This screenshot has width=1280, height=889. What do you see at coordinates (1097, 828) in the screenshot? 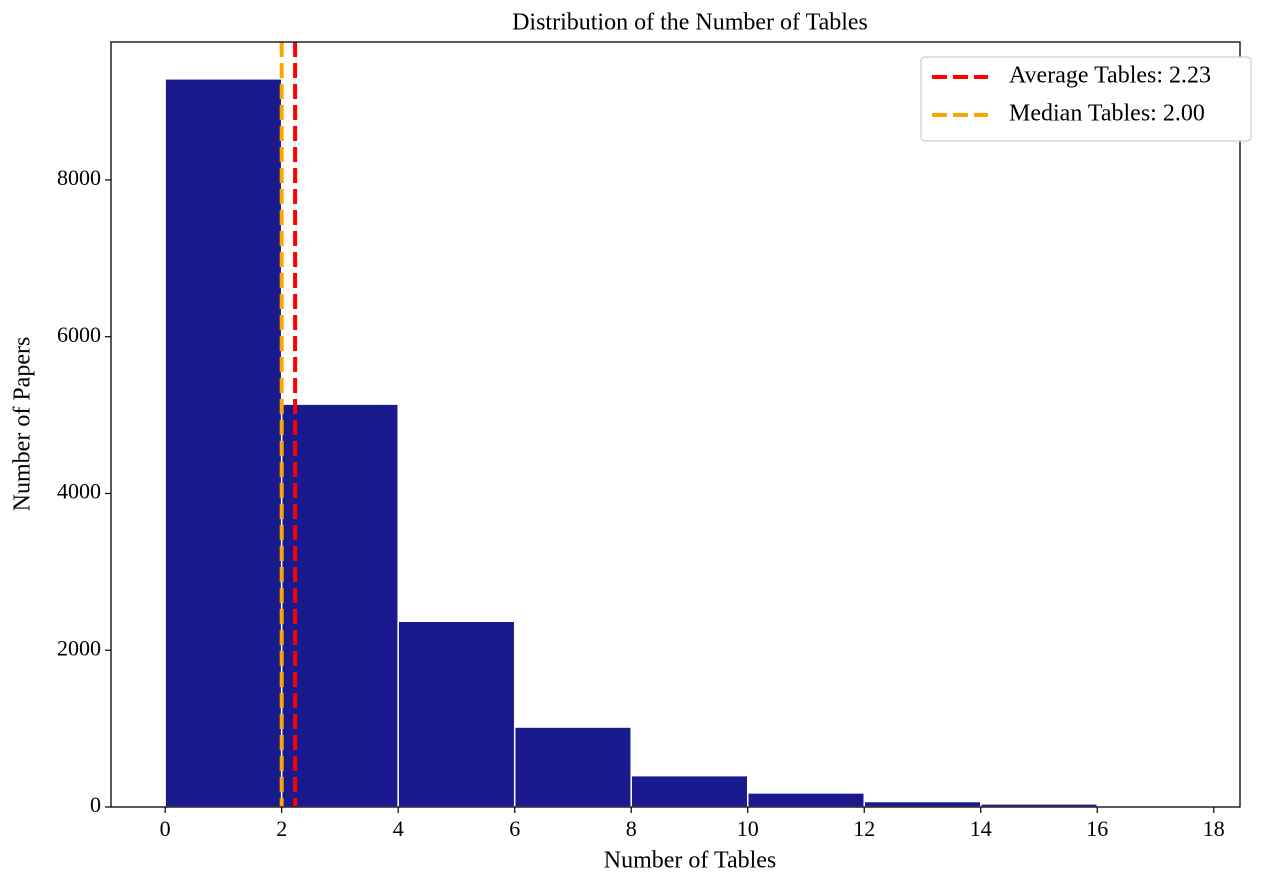
I see `x-tick-label: 16` at bounding box center [1097, 828].